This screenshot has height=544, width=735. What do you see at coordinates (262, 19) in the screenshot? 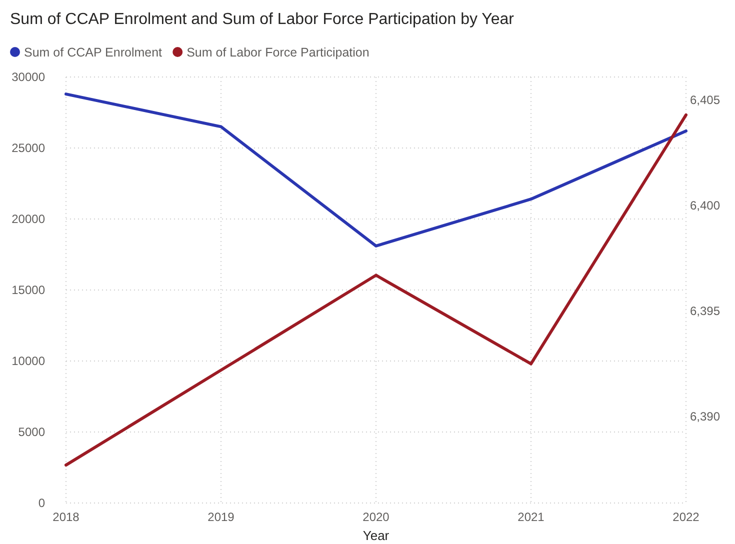
I see `chart-title: Sum of CCAP Enrolment and Sum of Labor Force Participation by Year` at bounding box center [262, 19].